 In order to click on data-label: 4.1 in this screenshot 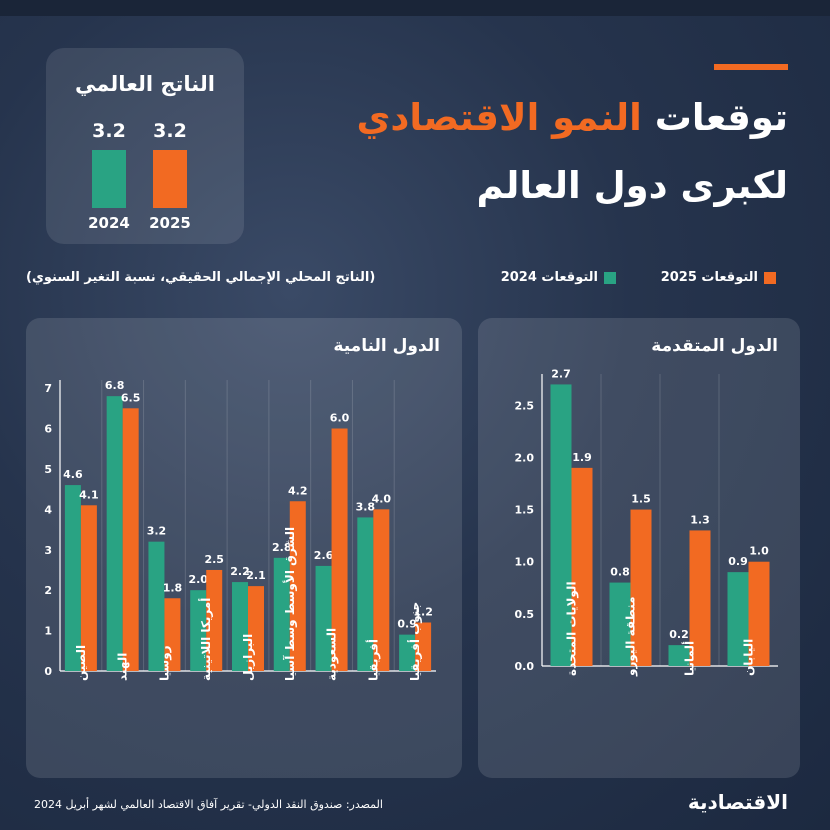, I will do `click(89, 494)`.